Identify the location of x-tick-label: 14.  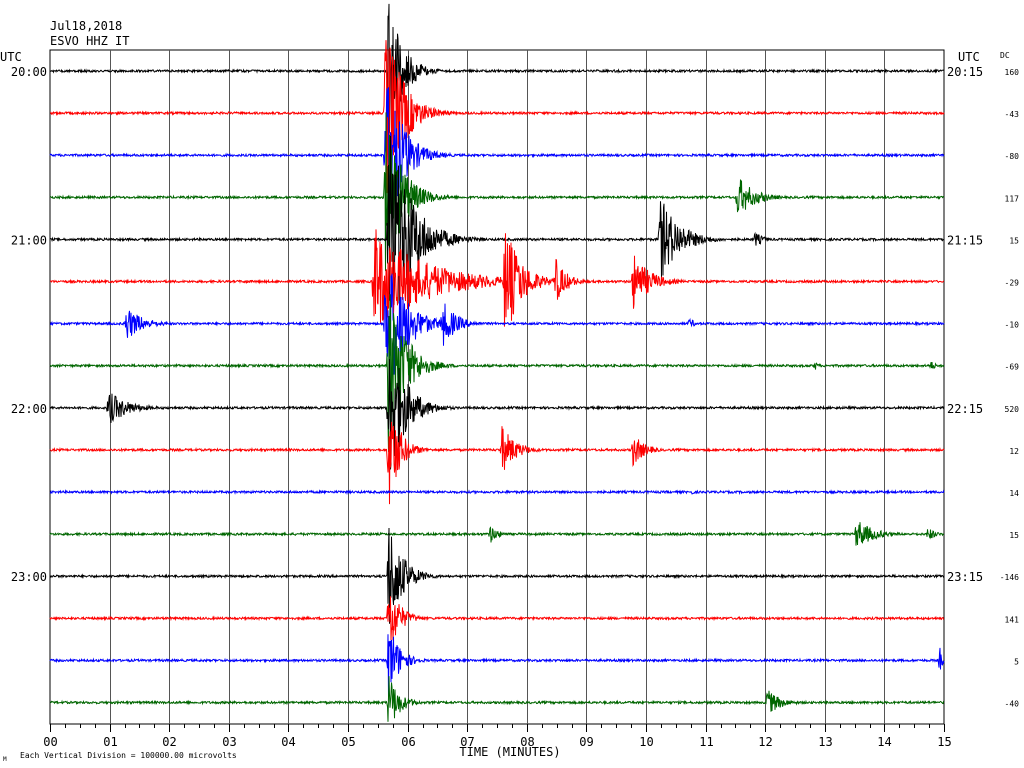
(884, 742).